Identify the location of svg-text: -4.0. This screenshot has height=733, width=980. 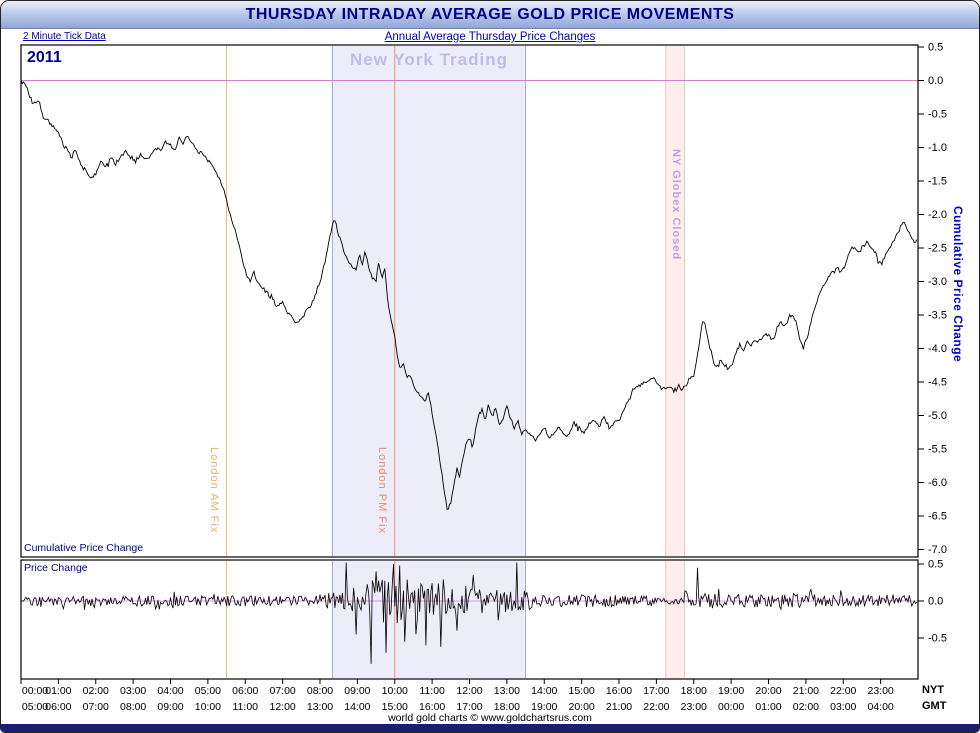
(937, 349).